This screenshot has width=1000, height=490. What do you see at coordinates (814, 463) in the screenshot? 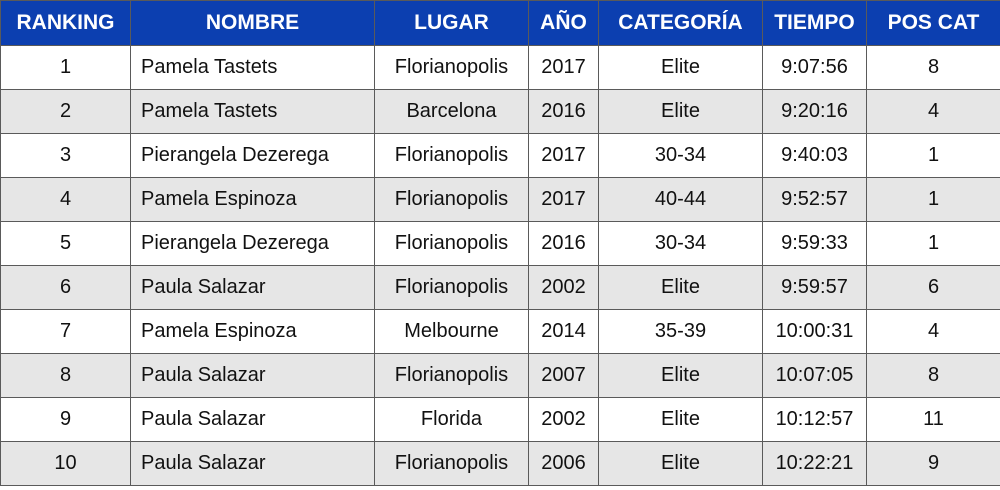
I see `cell-tiempo: 10:22:21` at bounding box center [814, 463].